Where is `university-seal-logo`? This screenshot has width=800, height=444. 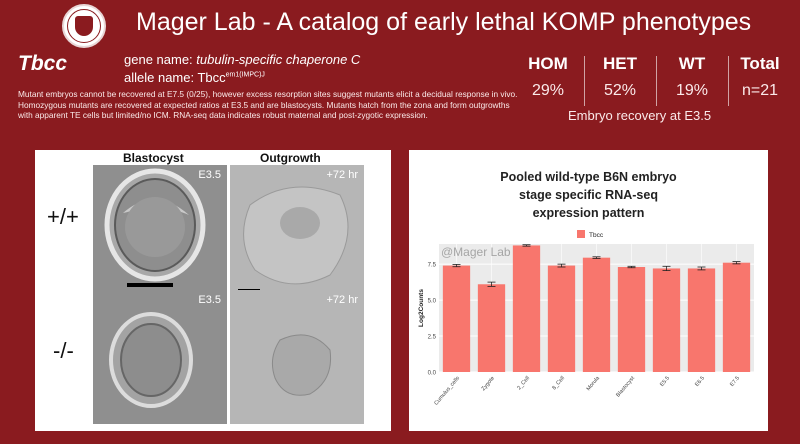 university-seal-logo is located at coordinates (84, 26).